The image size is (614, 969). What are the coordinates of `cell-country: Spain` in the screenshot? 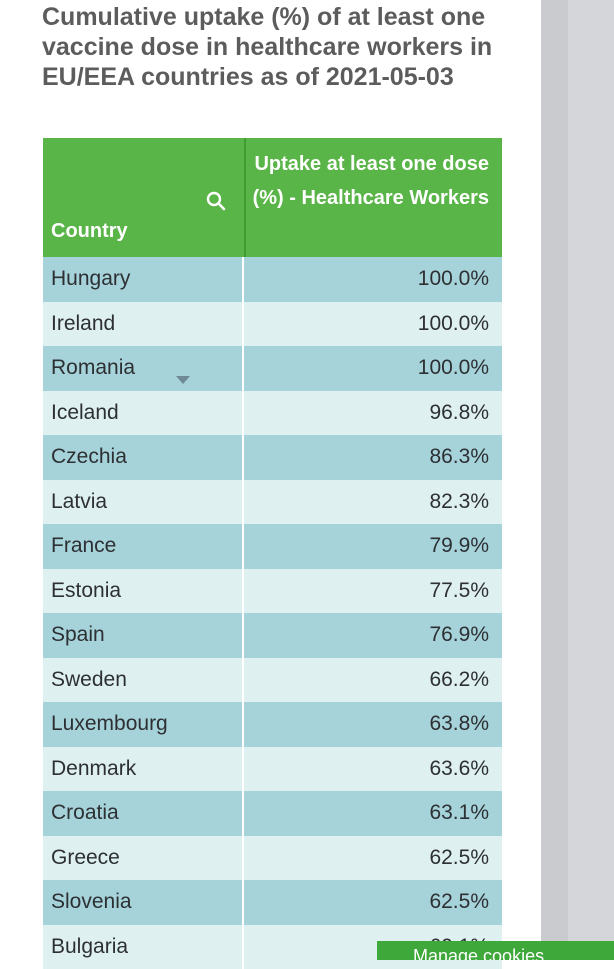 It's located at (143, 635).